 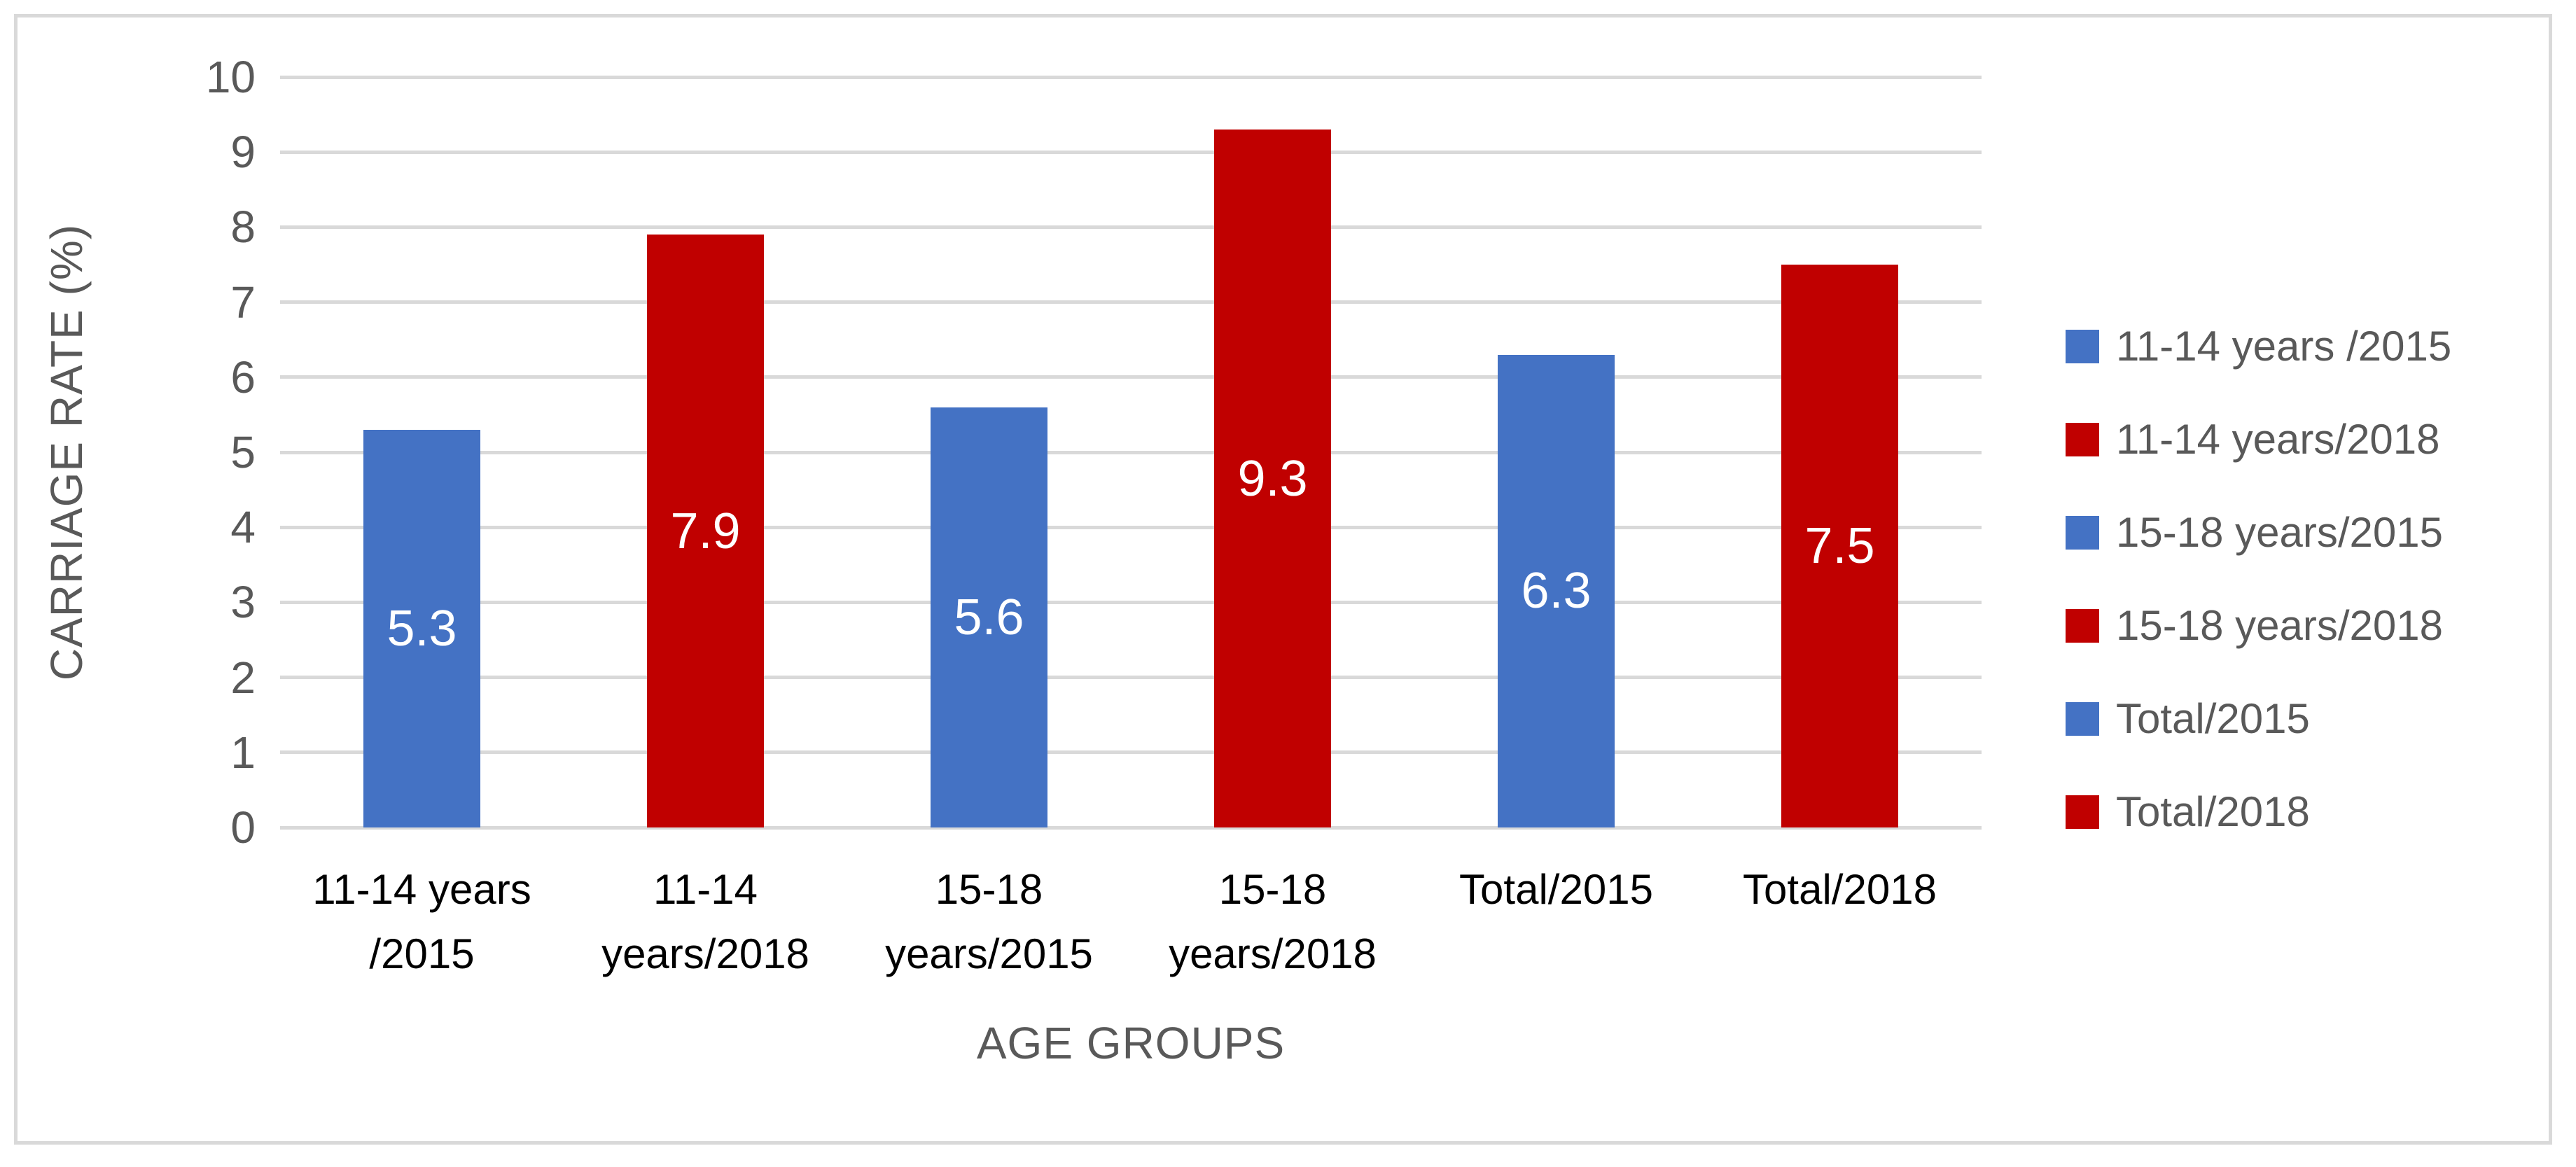 What do you see at coordinates (243, 753) in the screenshot?
I see `y-axis-tick-label: 1` at bounding box center [243, 753].